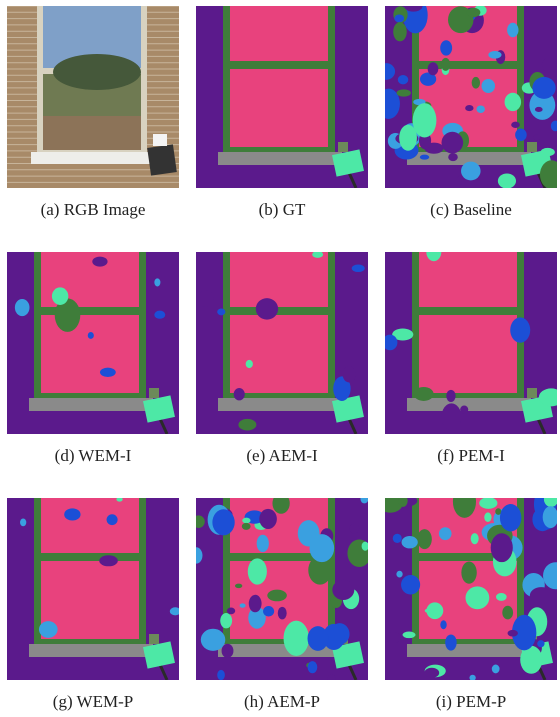  Describe the element at coordinates (471, 209) in the screenshot. I see `panel-caption: (c) Baseline` at that location.